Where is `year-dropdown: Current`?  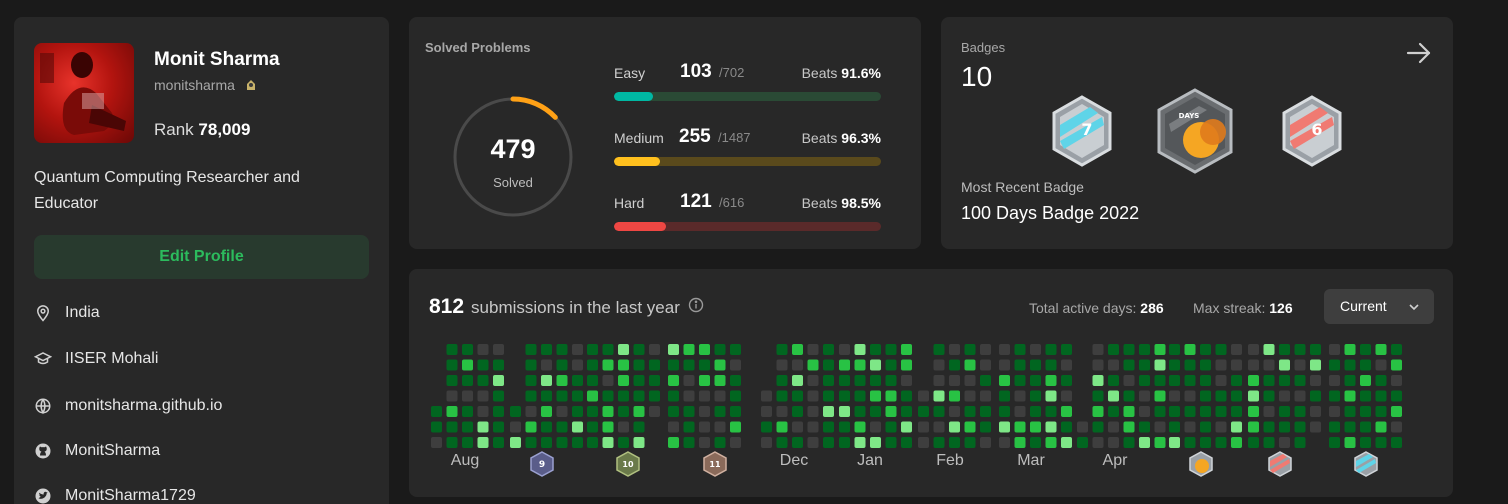 year-dropdown: Current is located at coordinates (1379, 306).